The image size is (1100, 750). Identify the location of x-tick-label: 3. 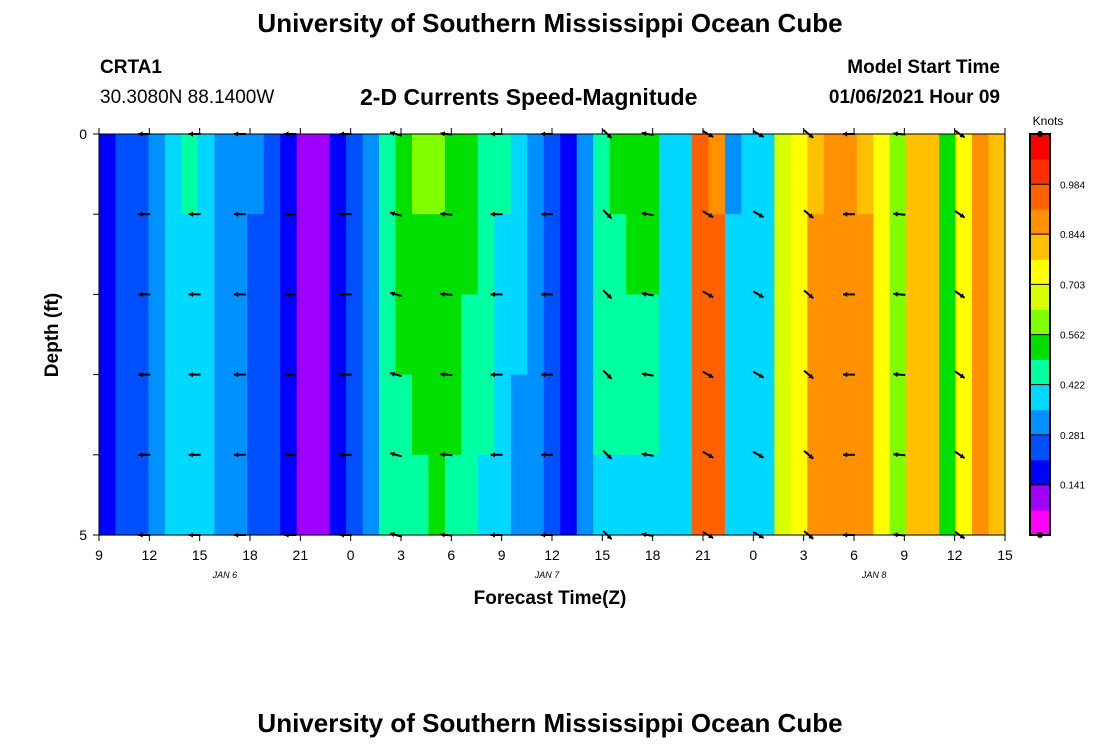
(401, 555).